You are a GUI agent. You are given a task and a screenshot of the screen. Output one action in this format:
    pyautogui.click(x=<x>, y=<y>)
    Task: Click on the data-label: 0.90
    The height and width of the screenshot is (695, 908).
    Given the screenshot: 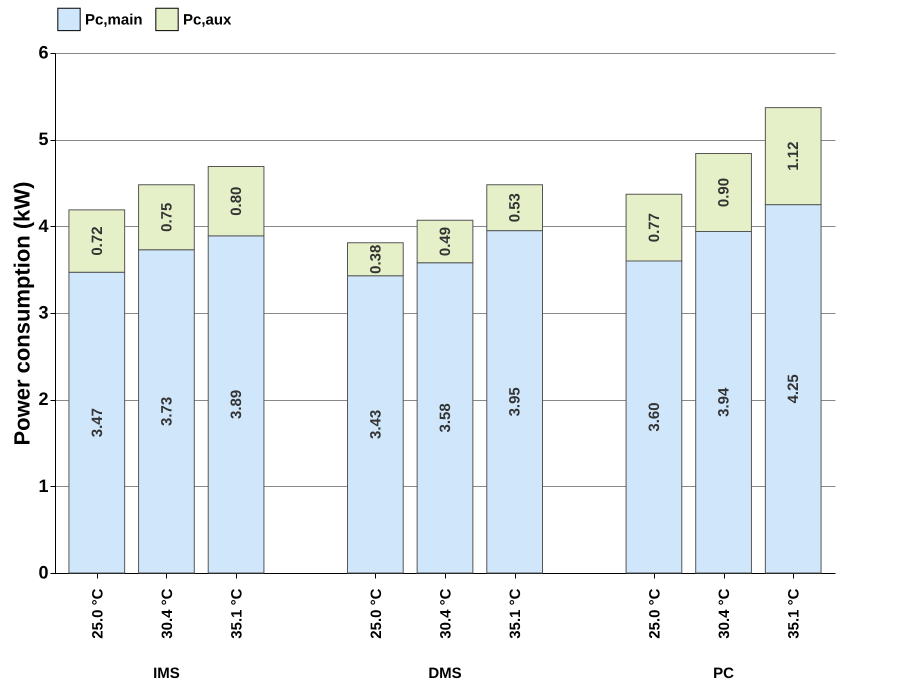 What is the action you would take?
    pyautogui.click(x=724, y=193)
    